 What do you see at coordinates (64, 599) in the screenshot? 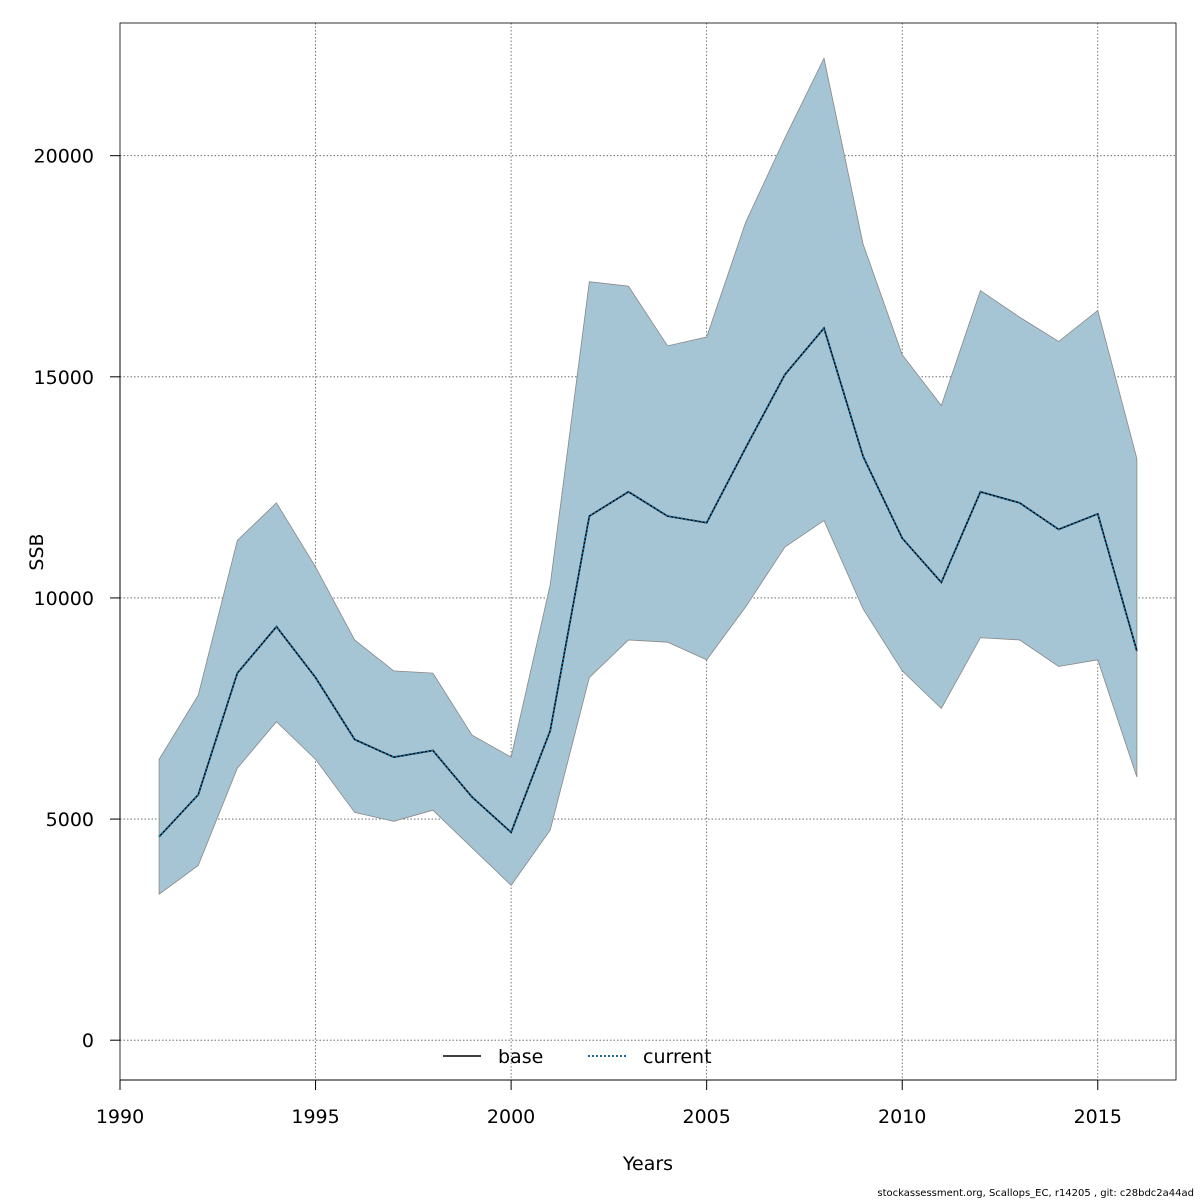
I see `y-tick-label-10000: 10000` at bounding box center [64, 599].